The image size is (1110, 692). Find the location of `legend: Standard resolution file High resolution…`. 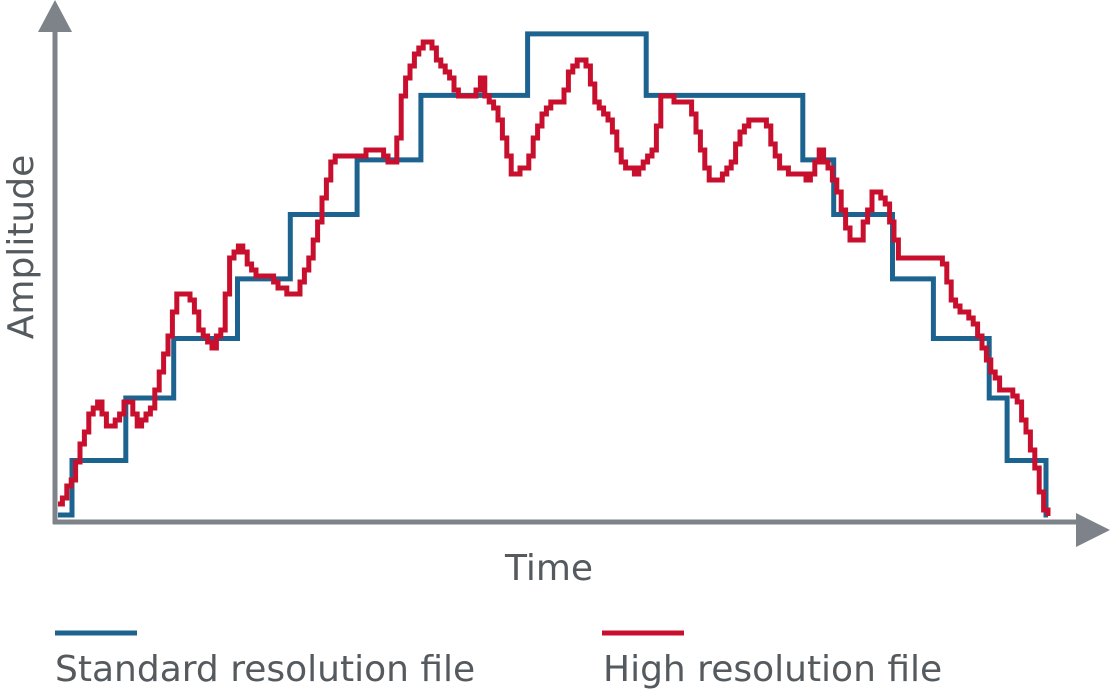

legend: Standard resolution file High resolution… is located at coordinates (498, 660).